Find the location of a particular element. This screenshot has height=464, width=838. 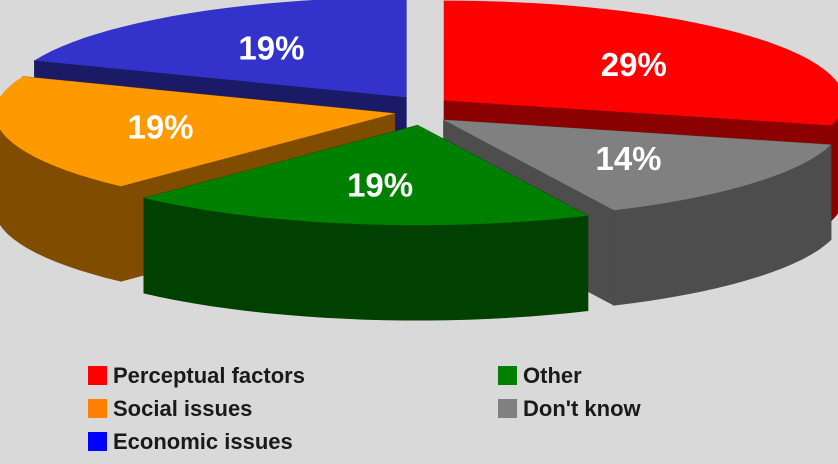

slice-label-perceptual-factors: 29% is located at coordinates (634, 64).